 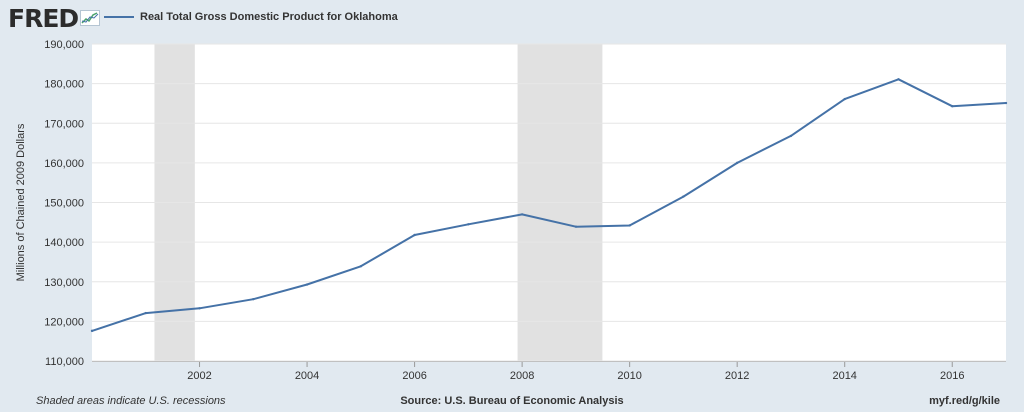 I want to click on x-tick-label: 2006, so click(x=414, y=376).